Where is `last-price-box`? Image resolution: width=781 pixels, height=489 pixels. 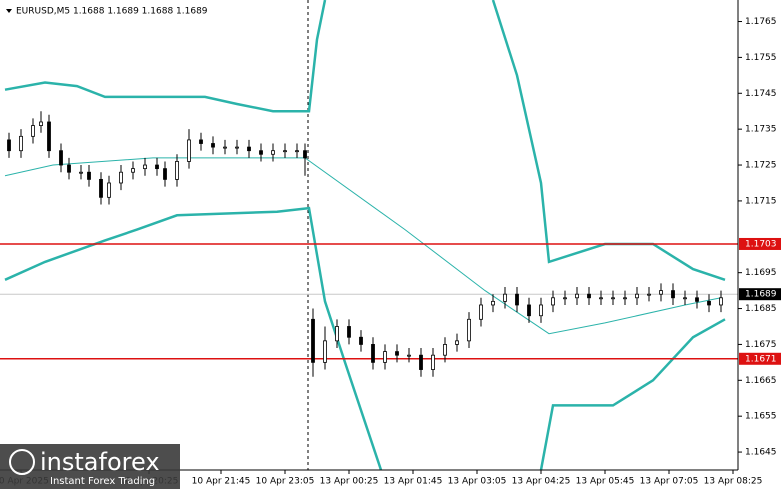 last-price-box is located at coordinates (760, 294).